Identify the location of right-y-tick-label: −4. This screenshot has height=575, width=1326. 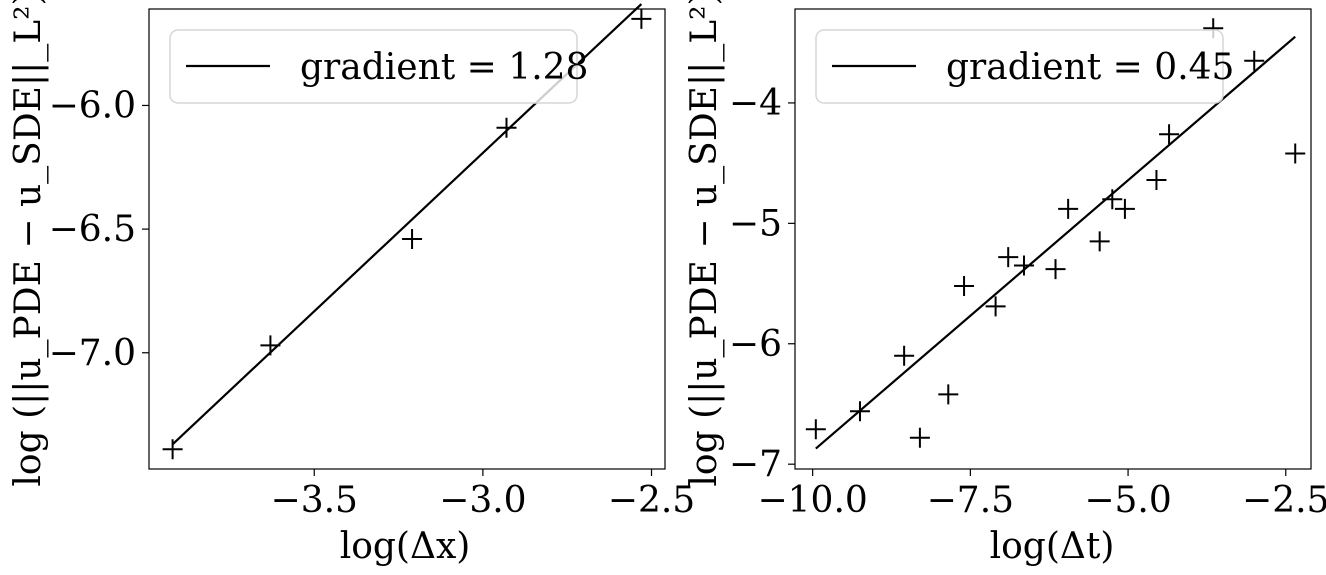
(755, 103).